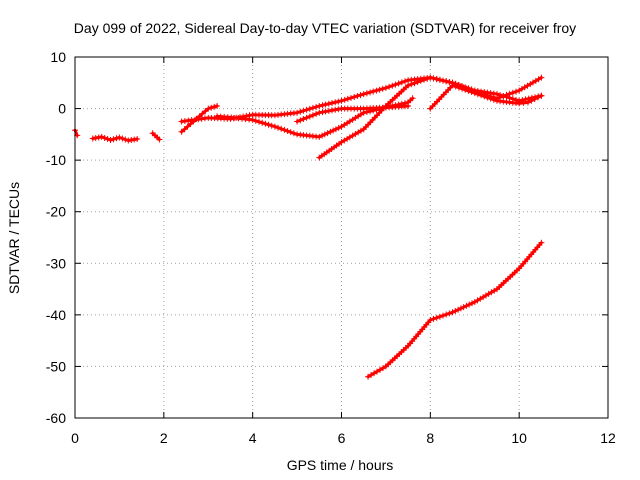 The height and width of the screenshot is (480, 640). I want to click on series-trace, so click(156, 136).